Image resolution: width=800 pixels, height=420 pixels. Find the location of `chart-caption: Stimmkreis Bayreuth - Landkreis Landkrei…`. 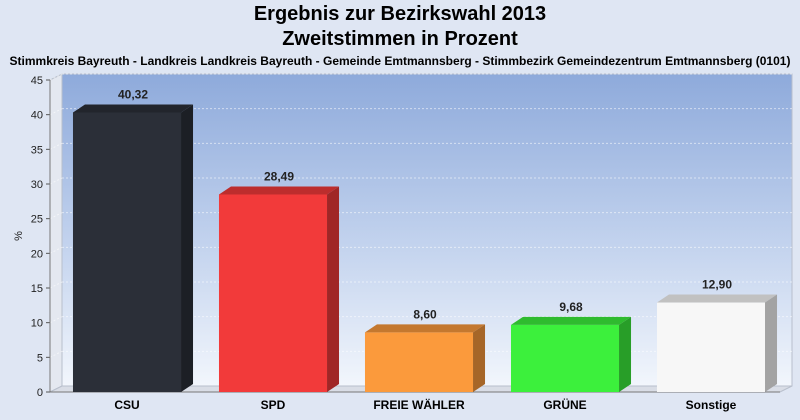

chart-caption: Stimmkreis Bayreuth - Landkreis Landkrei… is located at coordinates (400, 61).